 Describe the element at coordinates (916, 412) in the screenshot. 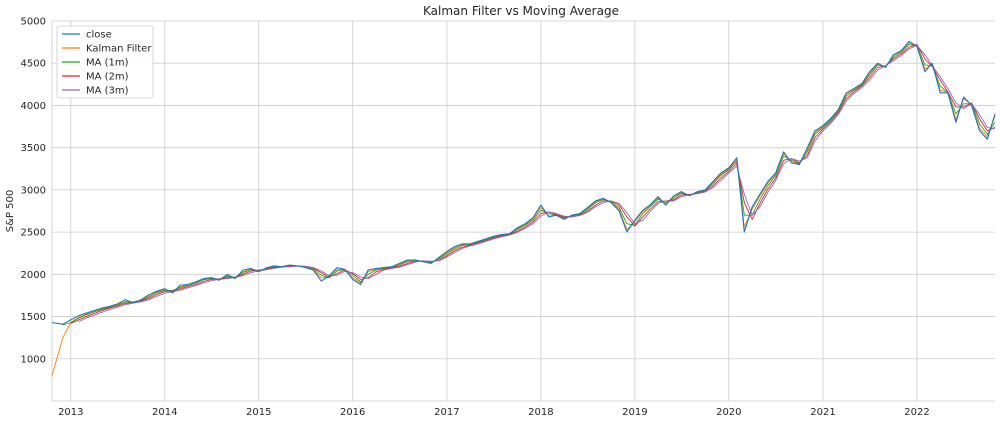

I see `x-tick-label: 2022` at that location.